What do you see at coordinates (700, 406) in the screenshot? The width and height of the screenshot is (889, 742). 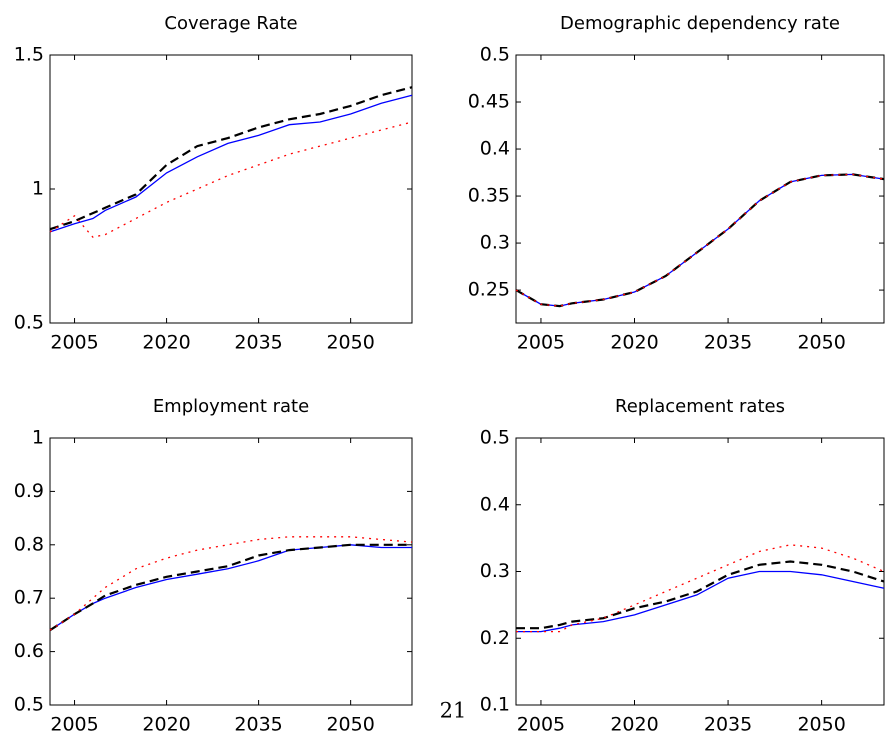 I see `subplot-title: Replacement rates` at bounding box center [700, 406].